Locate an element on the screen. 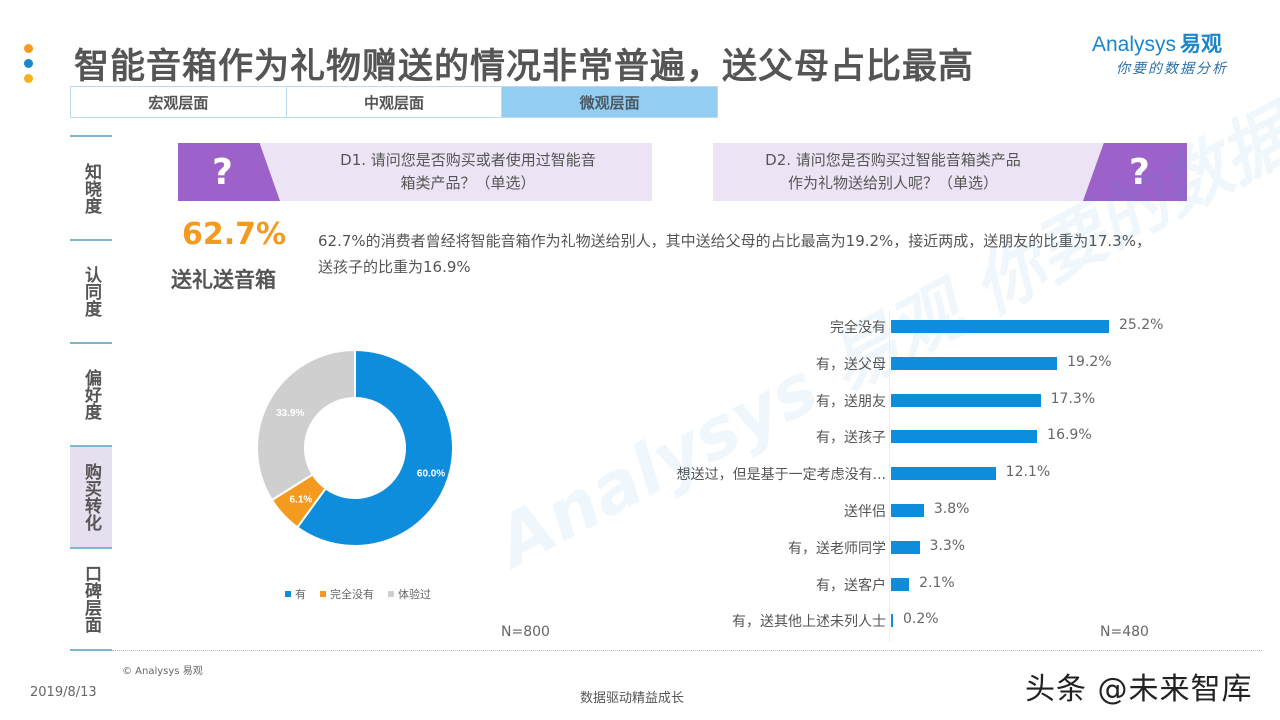 The image size is (1280, 720). bar-value-label: 2.1% is located at coordinates (937, 582).